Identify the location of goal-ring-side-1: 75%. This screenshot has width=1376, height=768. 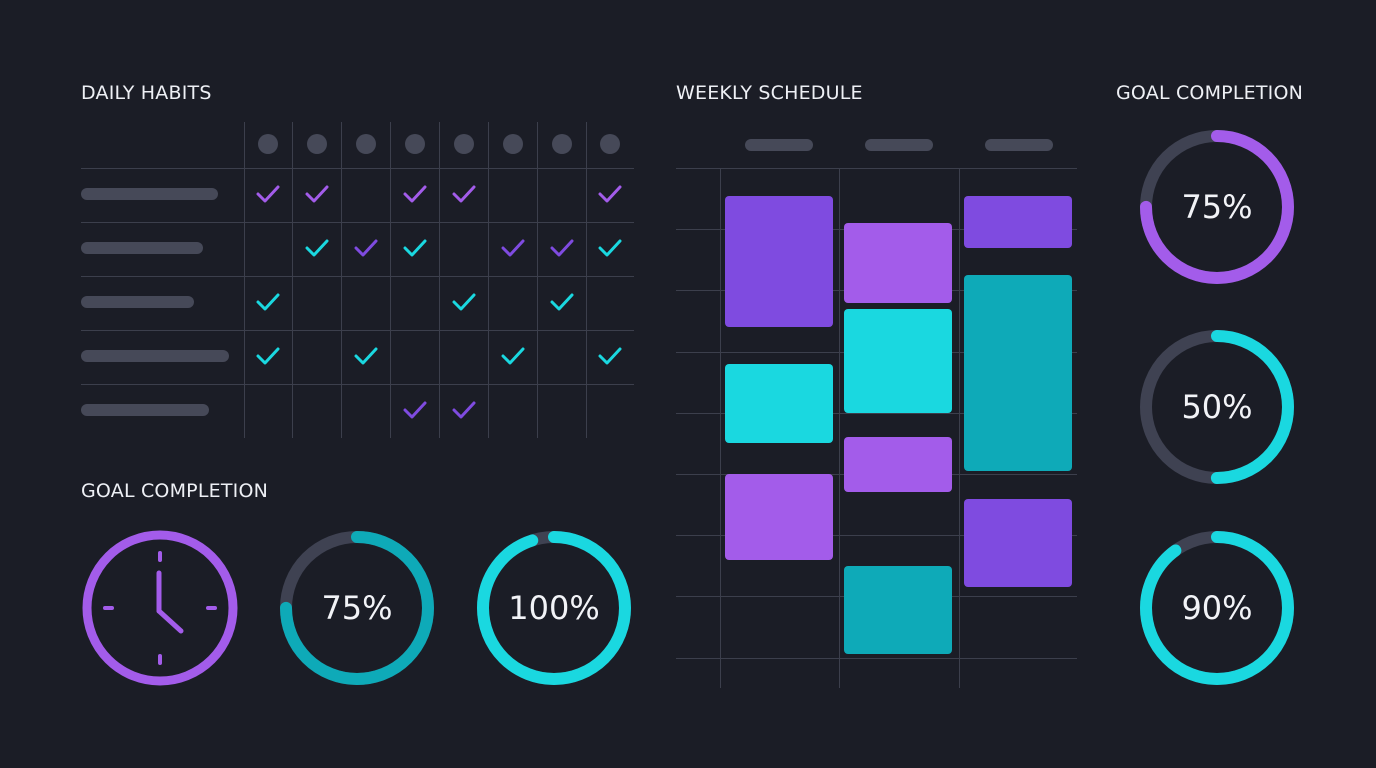
(1217, 207).